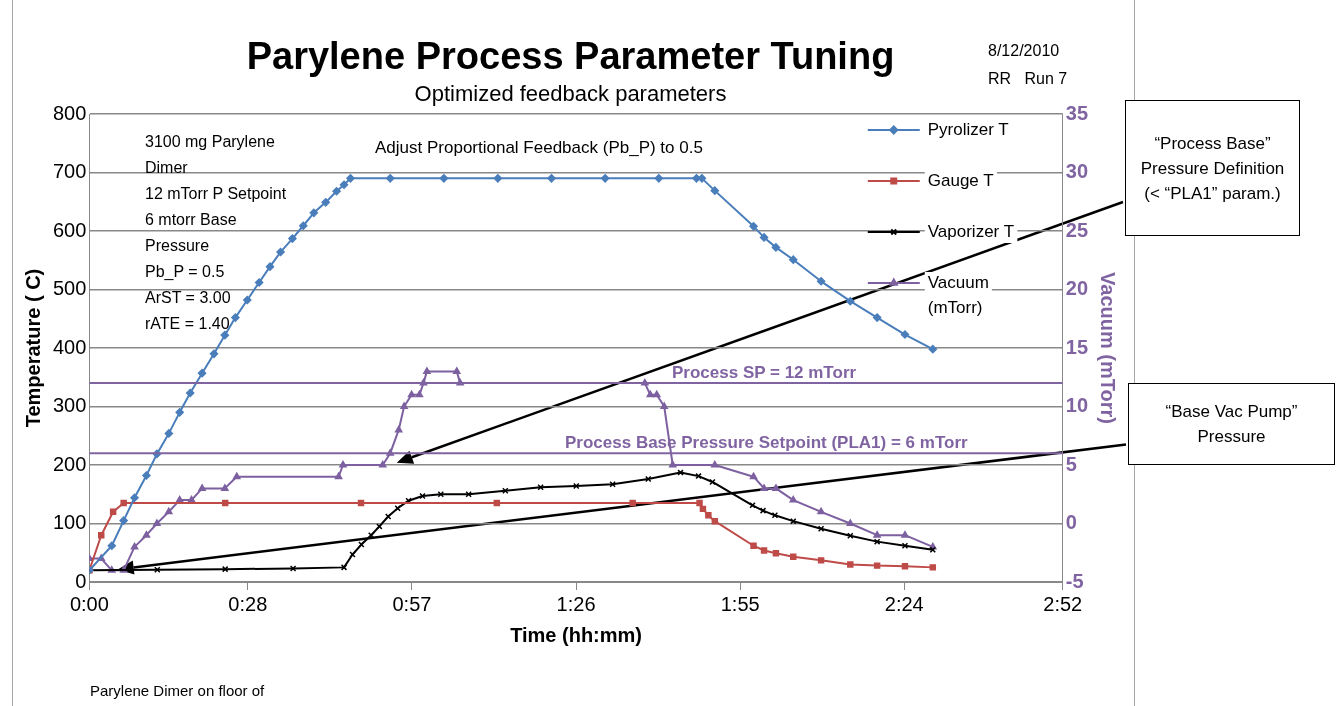 The image size is (1337, 706). I want to click on y2-tick-label: 35, so click(1076, 112).